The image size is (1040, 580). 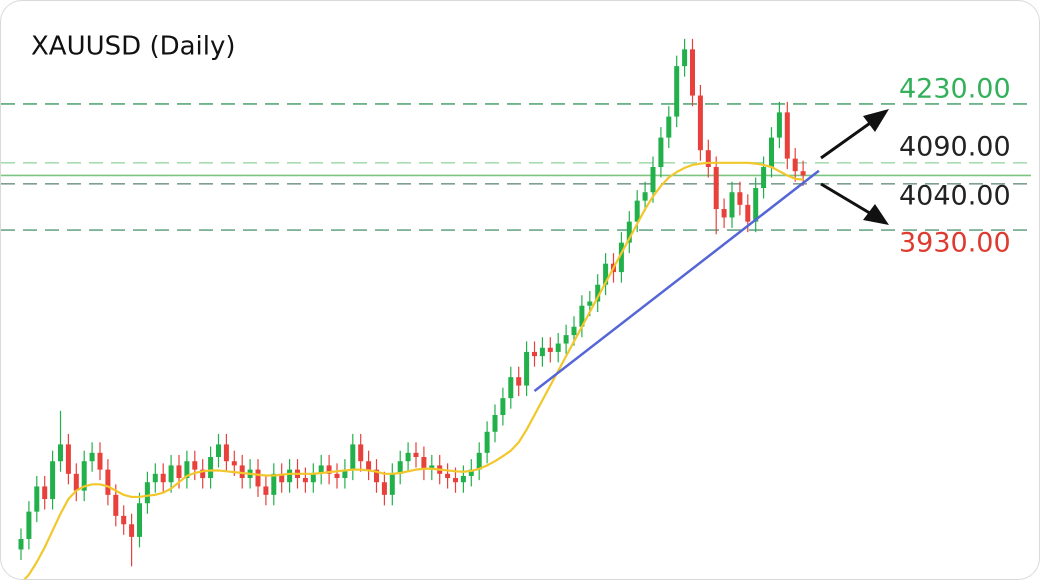 I want to click on level-label: 3930.00, so click(x=955, y=243).